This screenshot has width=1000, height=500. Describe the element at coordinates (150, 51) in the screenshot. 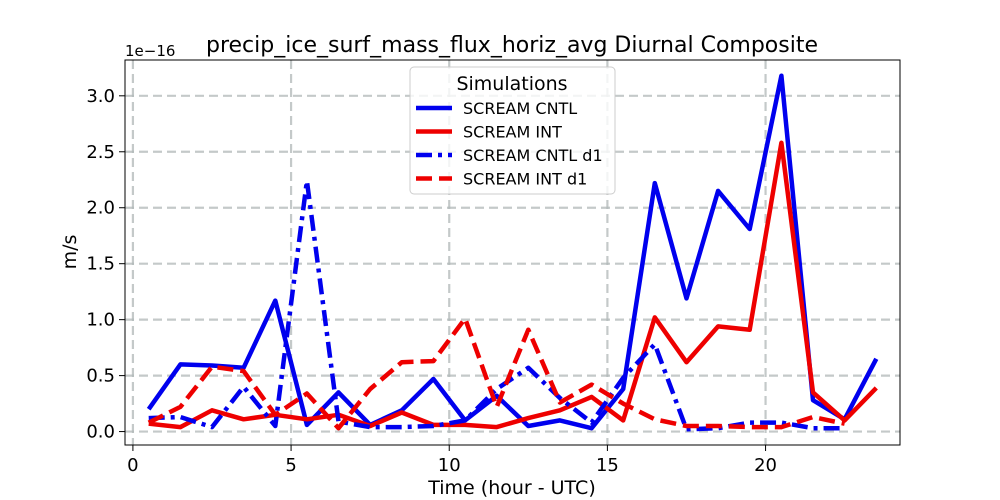

I see `y-offset-text: 1e−16` at that location.